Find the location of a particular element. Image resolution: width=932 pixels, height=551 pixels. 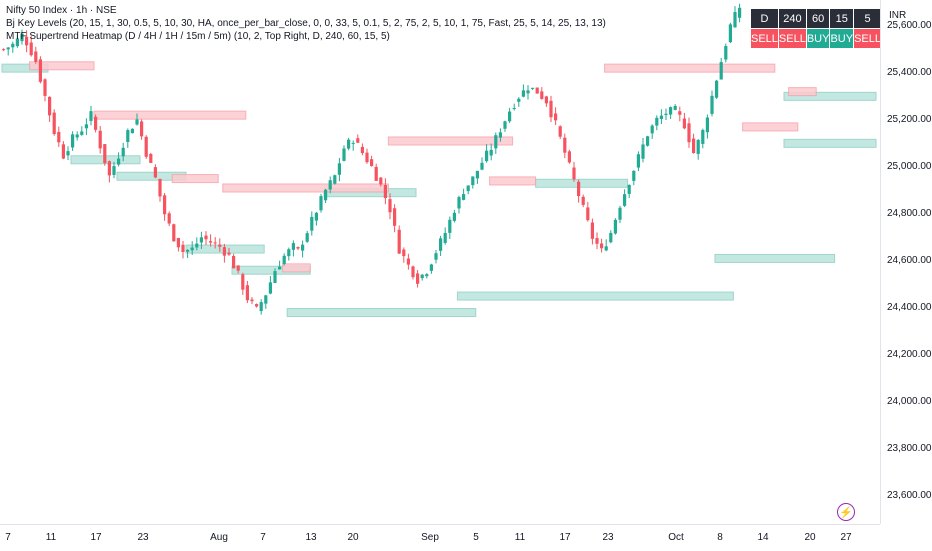

time-scale: 7 11 17 23 Aug 7 13 20 Sep 5 11 17 23 Oct 8 14 20 27 is located at coordinates (440, 537).